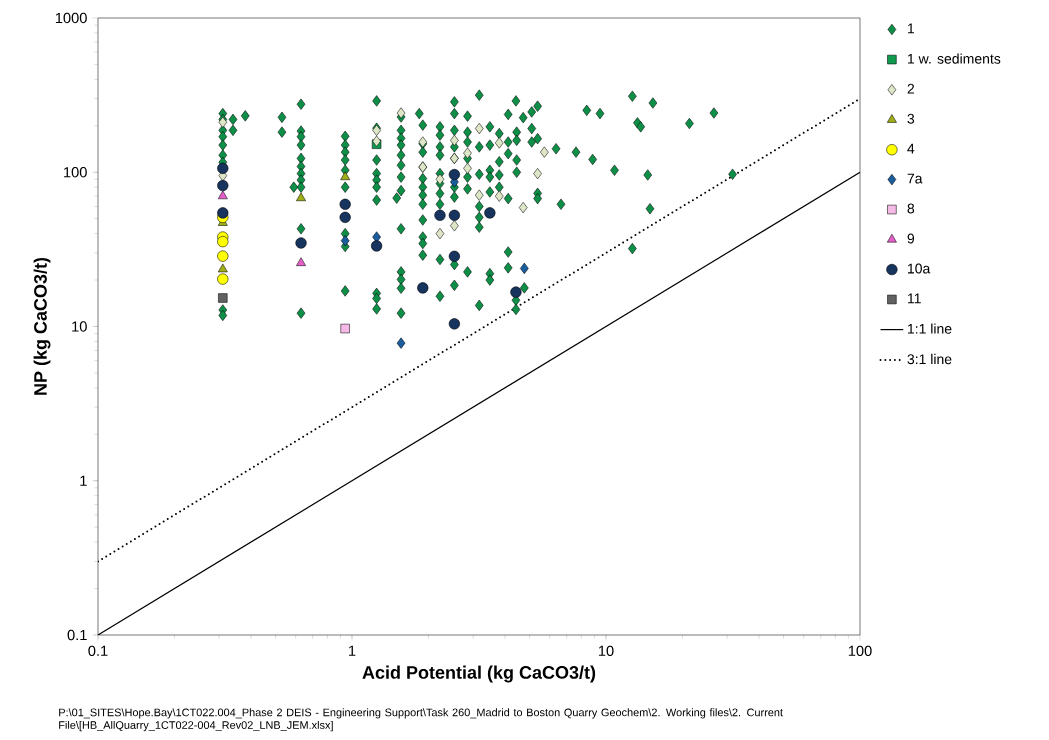 The image size is (1049, 740). I want to click on legend-label: 7a, so click(915, 178).